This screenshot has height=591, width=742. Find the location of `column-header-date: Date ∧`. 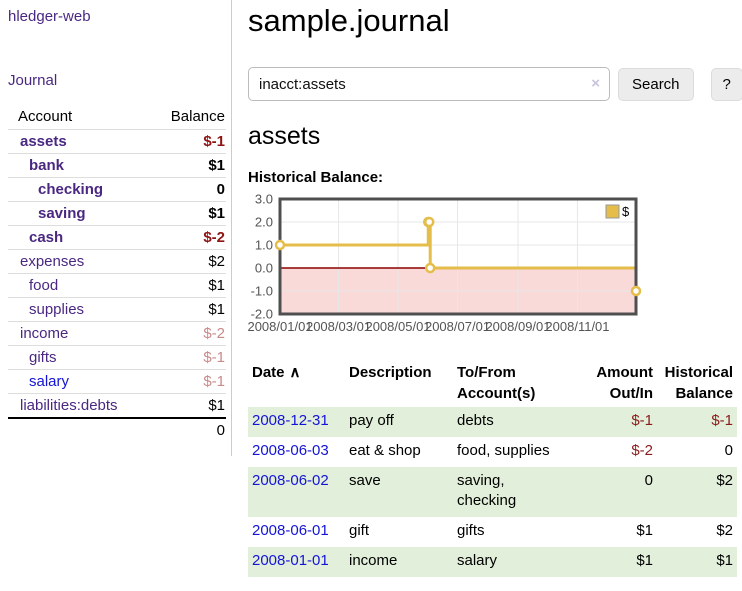

column-header-date: Date ∧ is located at coordinates (276, 372).